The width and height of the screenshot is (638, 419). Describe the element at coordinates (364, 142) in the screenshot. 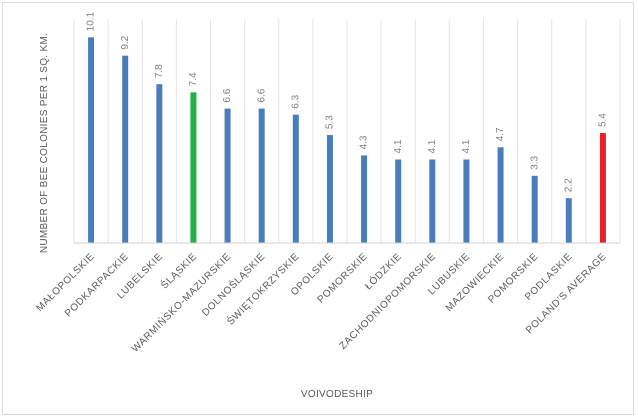

I see `data-label-8: 4.3` at that location.